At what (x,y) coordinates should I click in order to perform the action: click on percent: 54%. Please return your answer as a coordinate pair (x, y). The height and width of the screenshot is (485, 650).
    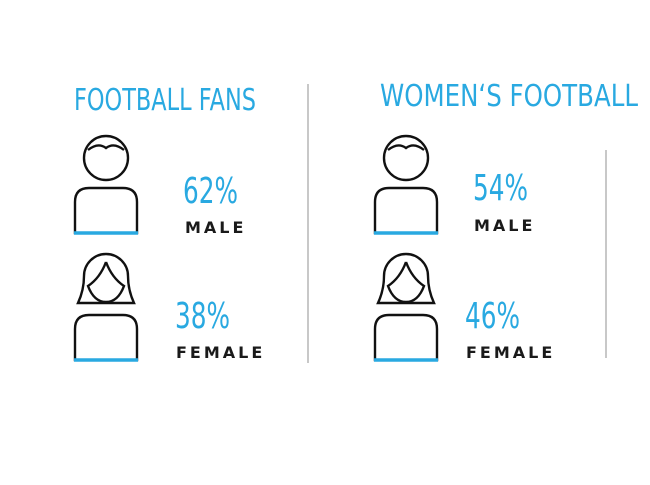
    Looking at the image, I should click on (500, 188).